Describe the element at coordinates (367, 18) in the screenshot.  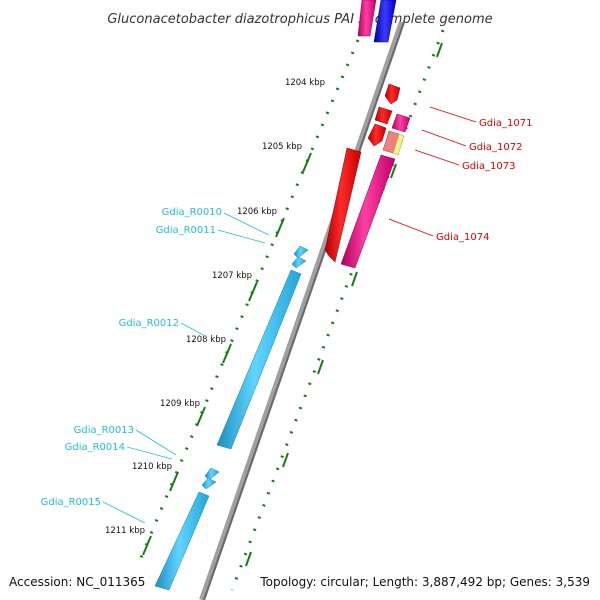
I see `gene-feature-pink-top` at that location.